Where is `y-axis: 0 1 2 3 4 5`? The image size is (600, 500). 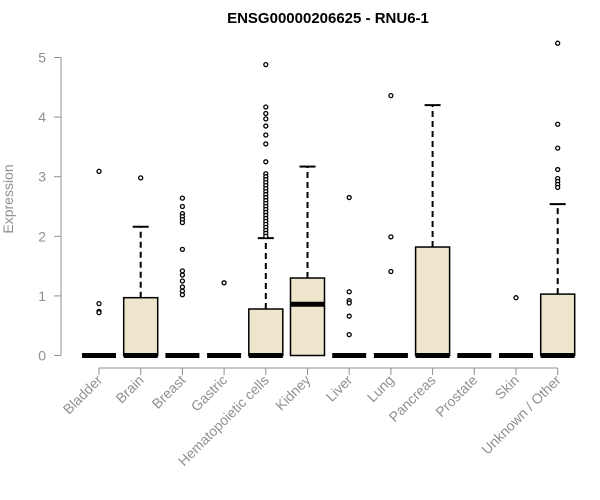
y-axis: 0 1 2 3 4 5 is located at coordinates (50, 207).